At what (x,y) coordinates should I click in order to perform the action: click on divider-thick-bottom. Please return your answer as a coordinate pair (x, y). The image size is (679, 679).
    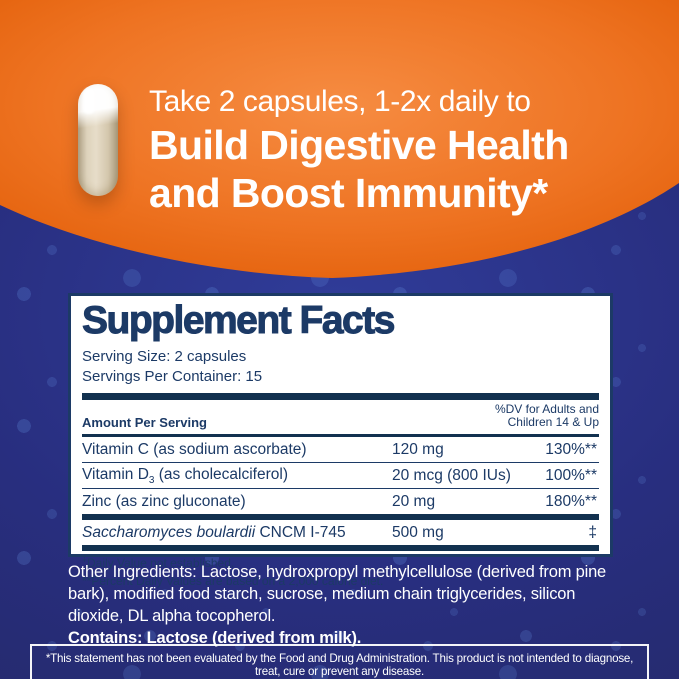
    Looking at the image, I should click on (340, 548).